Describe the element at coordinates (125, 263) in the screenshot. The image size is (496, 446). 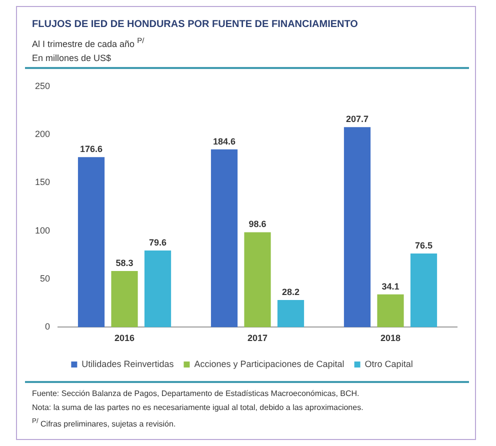
I see `data-label: 58.3` at that location.